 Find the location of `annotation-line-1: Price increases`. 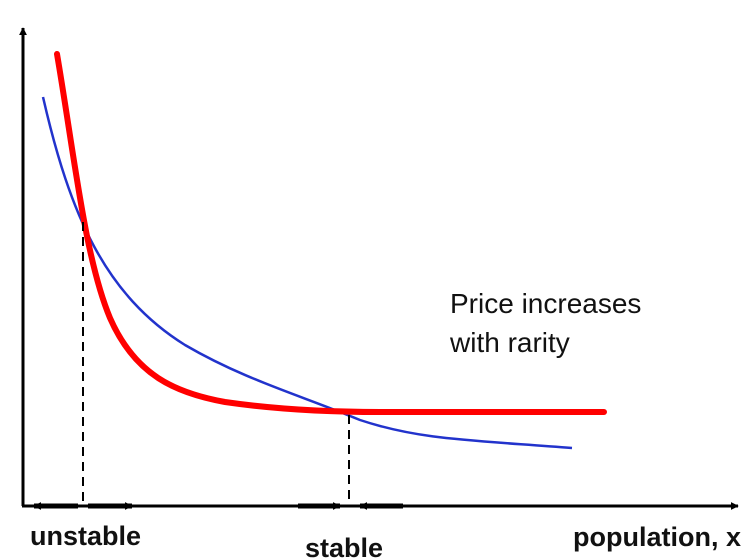

annotation-line-1: Price increases is located at coordinates (545, 303).